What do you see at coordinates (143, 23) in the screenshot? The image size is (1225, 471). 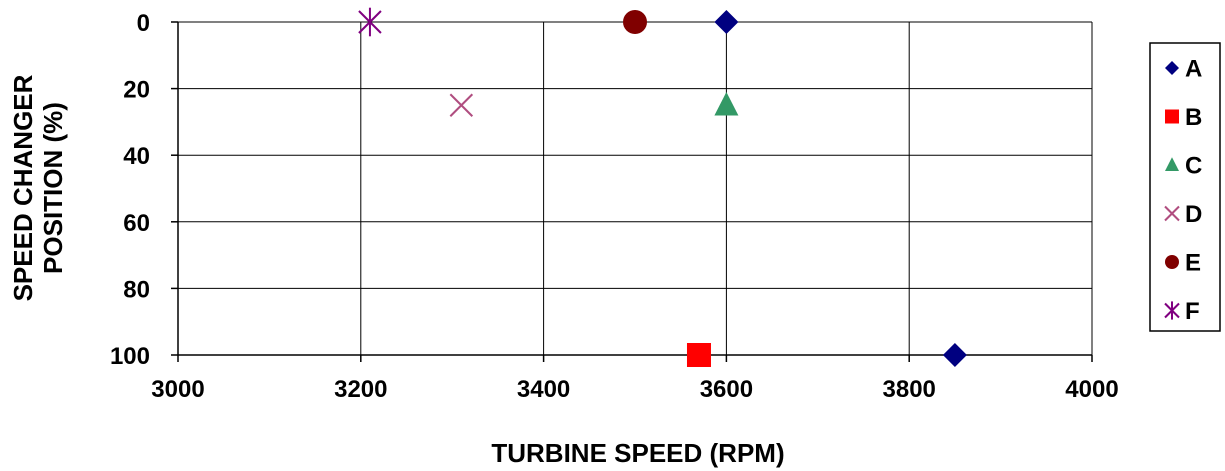 I see `y-tick-label: 0` at bounding box center [143, 23].